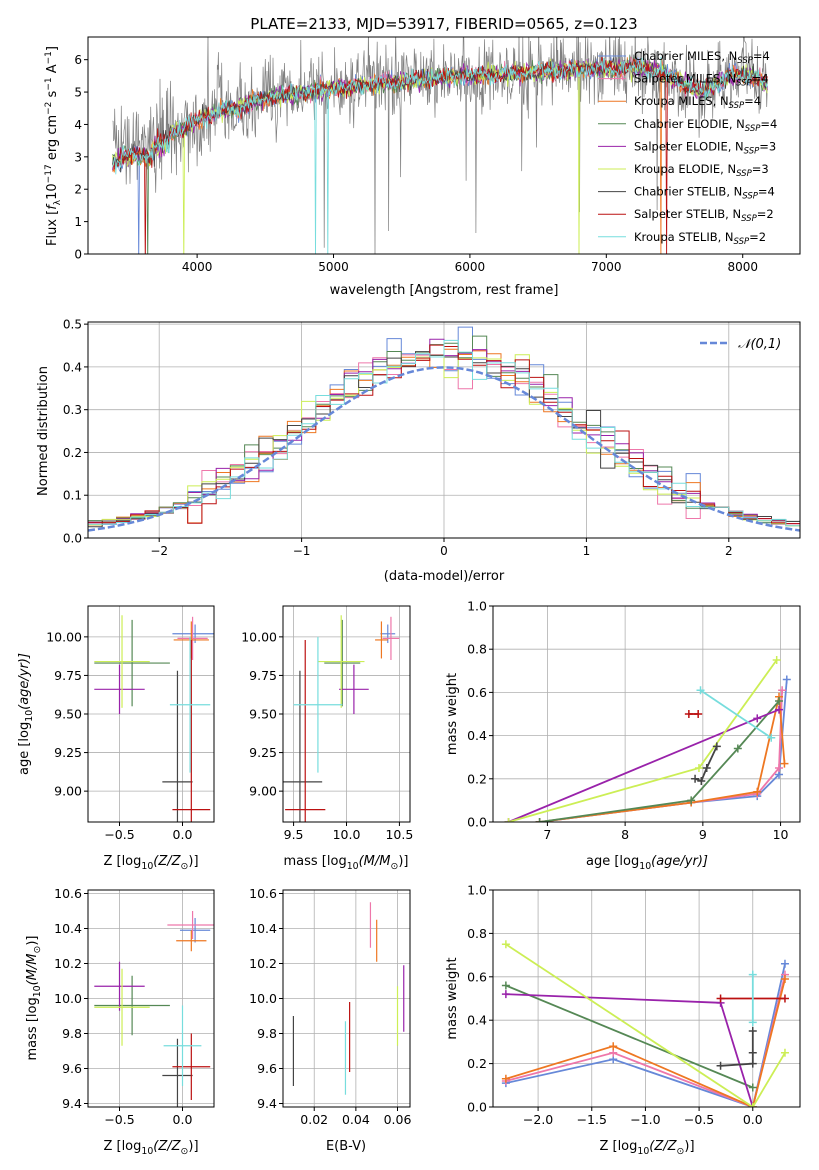  I want to click on legend-label-salpeter_stelib: Salpeter STELIB, NSSP=2, so click(704, 215).